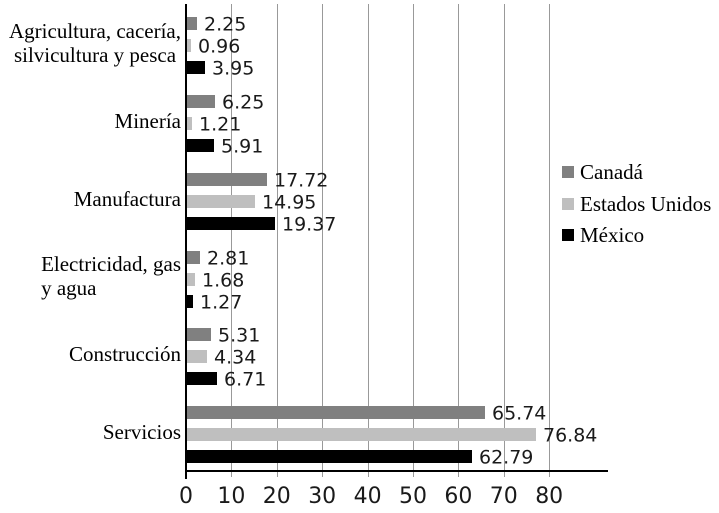 This screenshot has width=719, height=513. I want to click on category-label-wrap: Manufactura, so click(90, 199).